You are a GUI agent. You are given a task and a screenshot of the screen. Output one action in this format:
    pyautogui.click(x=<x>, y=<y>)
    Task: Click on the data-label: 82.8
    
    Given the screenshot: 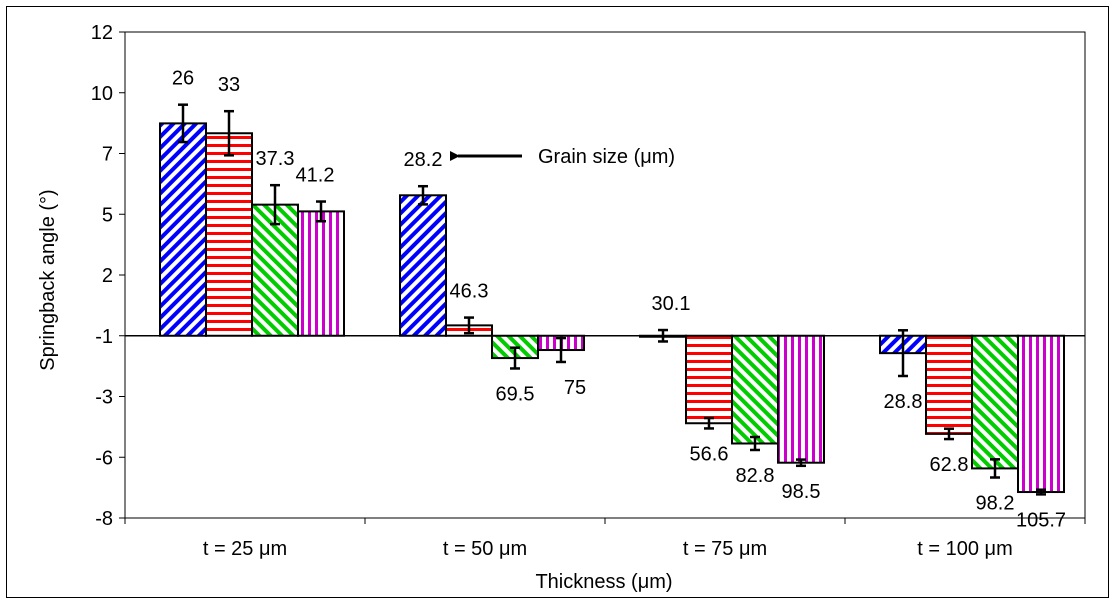 What is the action you would take?
    pyautogui.click(x=755, y=476)
    